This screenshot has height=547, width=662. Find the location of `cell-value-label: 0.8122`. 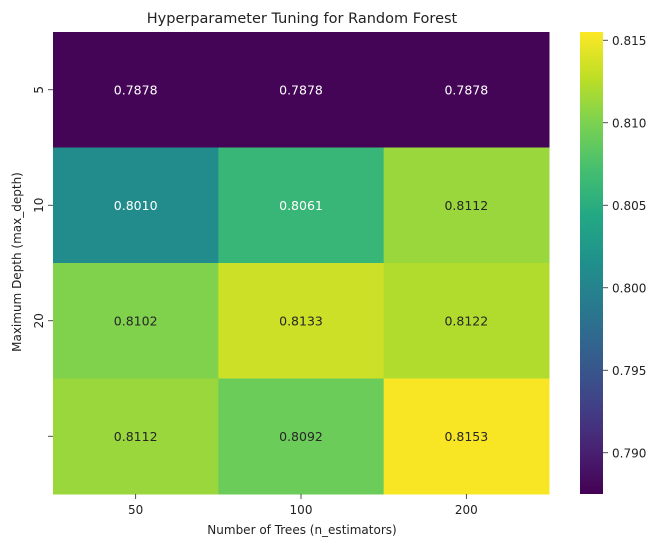

cell-value-label: 0.8122 is located at coordinates (466, 320).